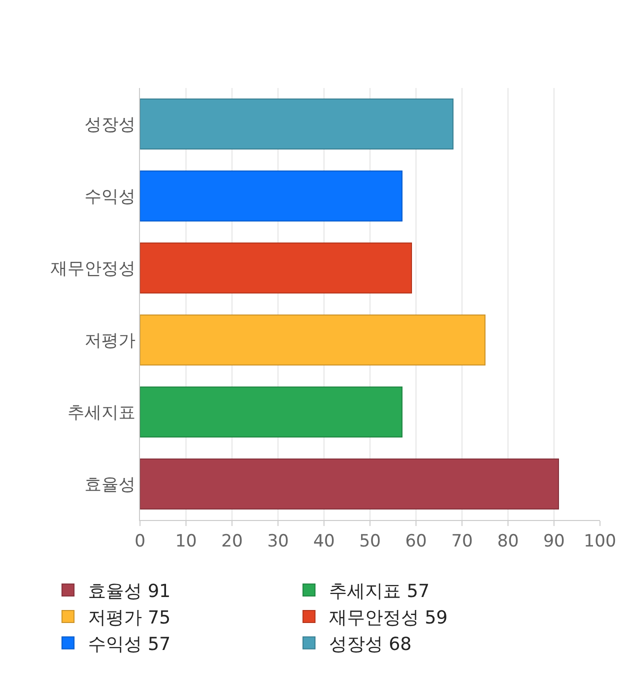 This screenshot has height=700, width=640. What do you see at coordinates (93, 268) in the screenshot?
I see `y-tick-label: 재무안정성` at bounding box center [93, 268].